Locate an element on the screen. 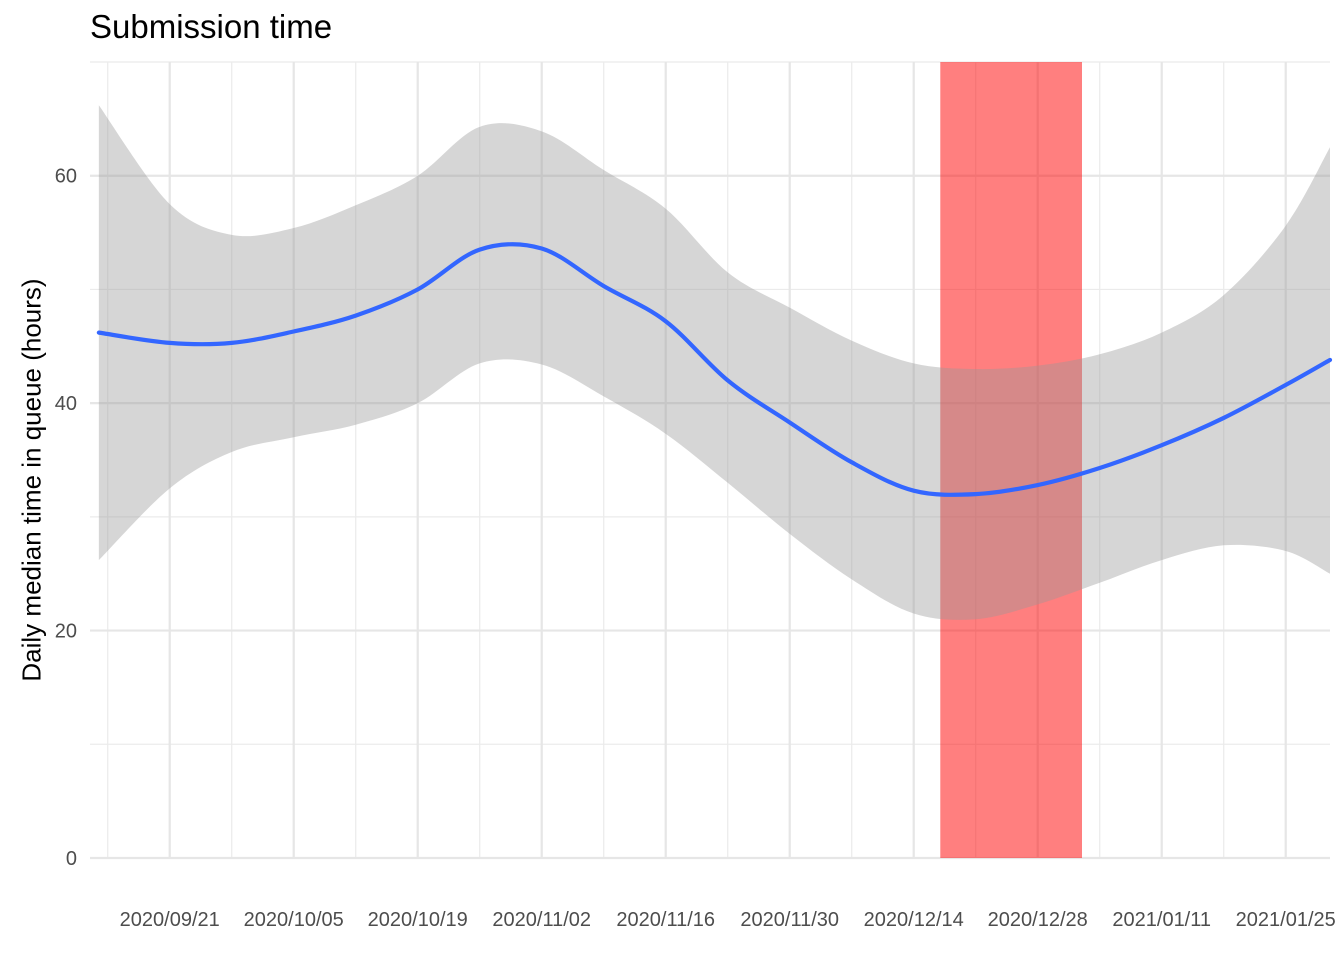 Image resolution: width=1344 pixels, height=960 pixels. x-tick-label: 2020/10/19 is located at coordinates (418, 920).